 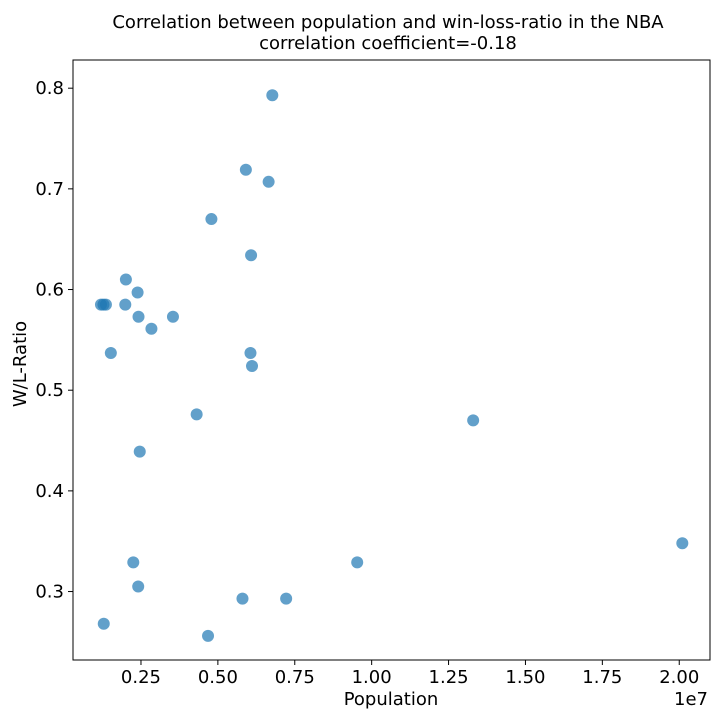 I want to click on x-tick-label: 1.50, so click(x=525, y=677).